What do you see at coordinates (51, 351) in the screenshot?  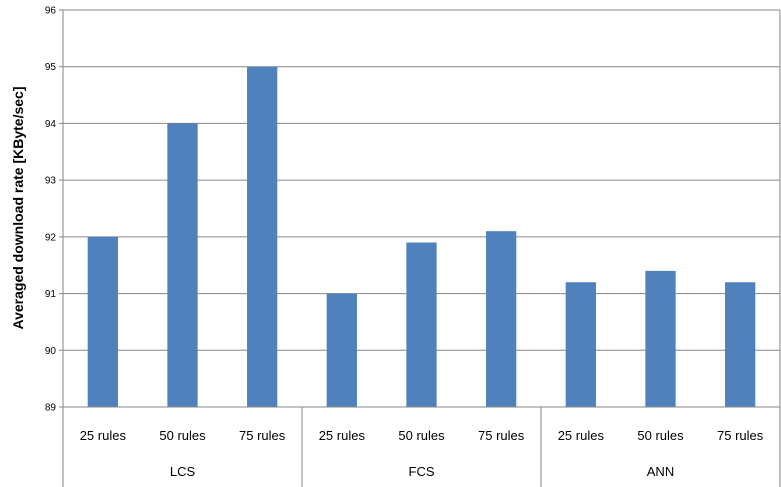 I see `y-tick-label: 90` at bounding box center [51, 351].